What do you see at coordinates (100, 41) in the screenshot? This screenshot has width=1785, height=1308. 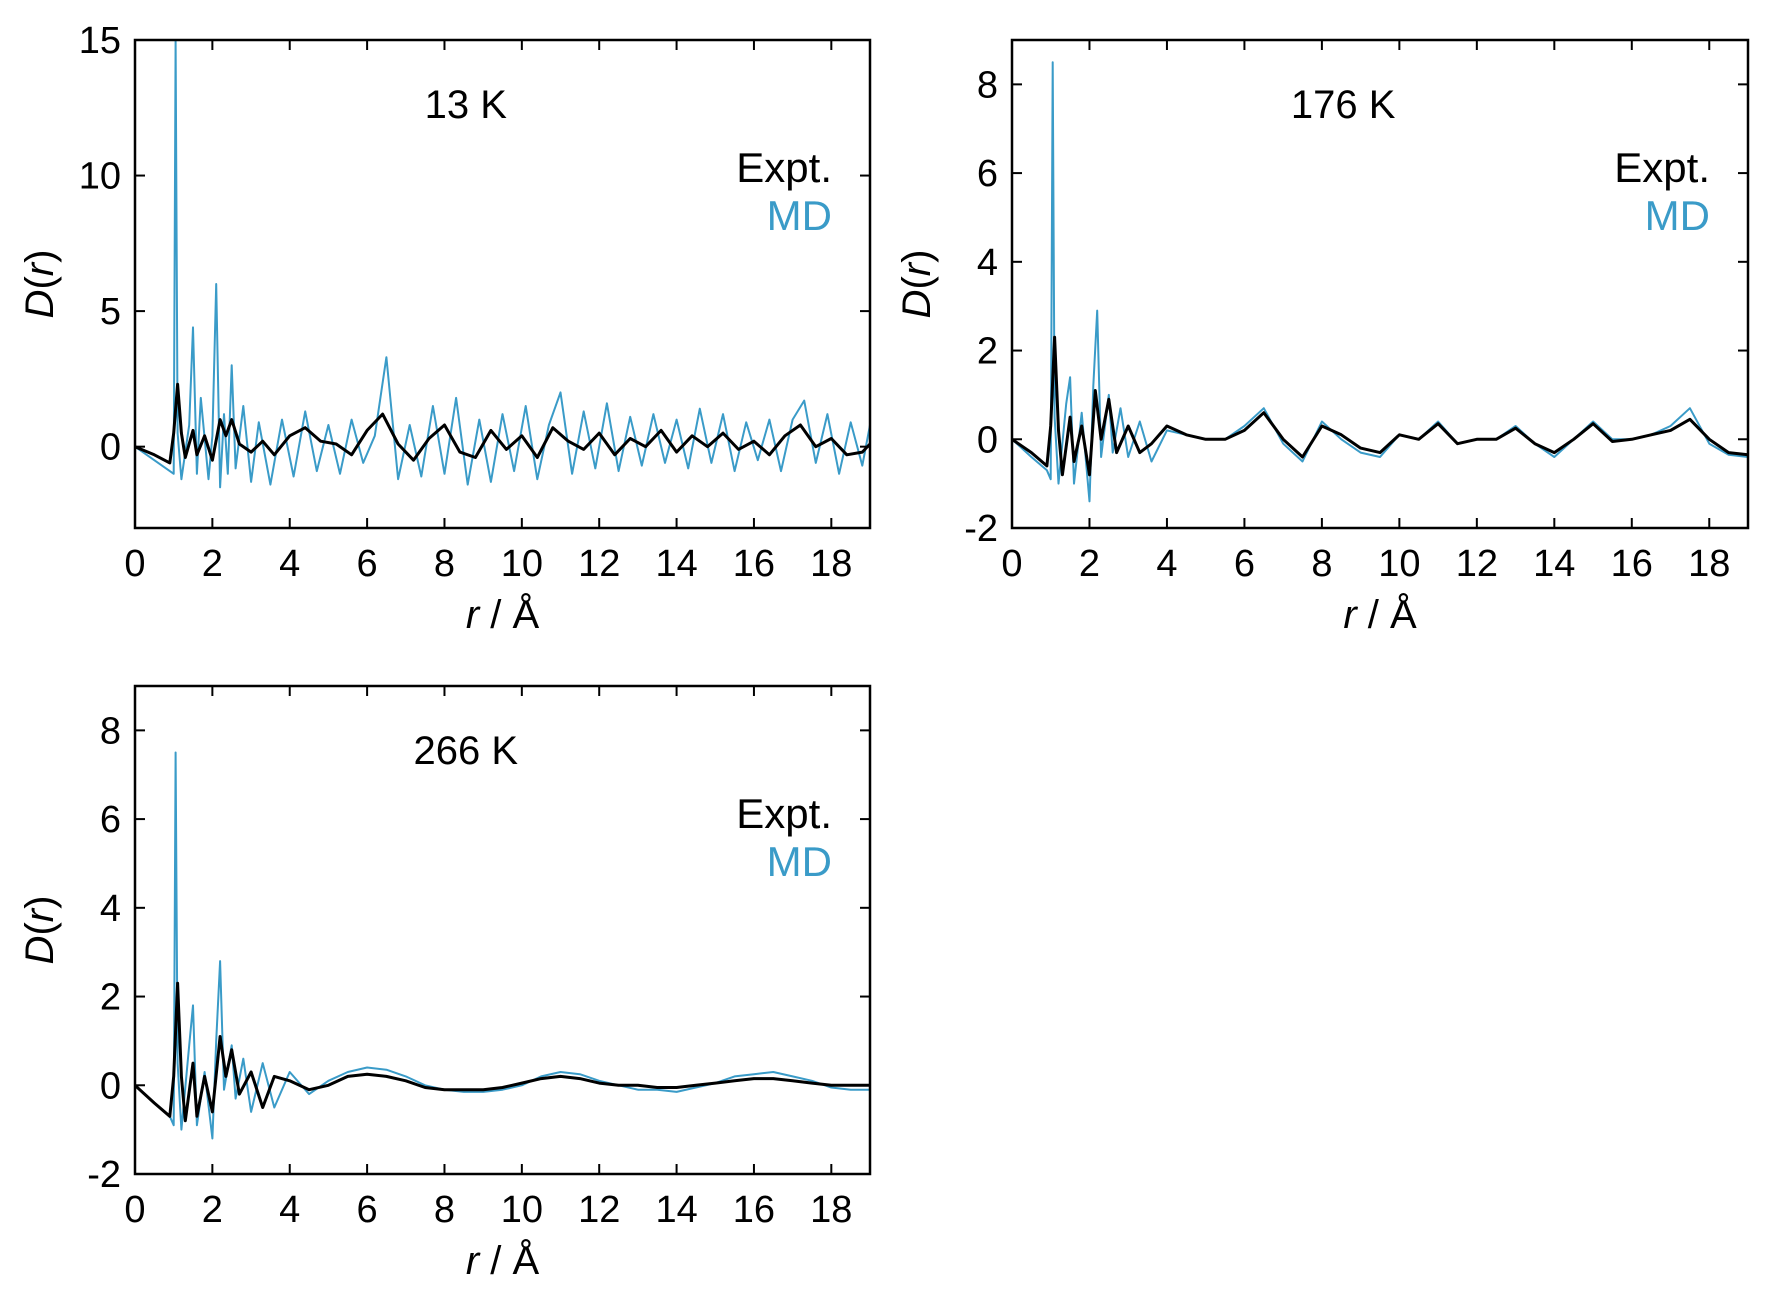 I see `y-tick-label: 15` at bounding box center [100, 41].